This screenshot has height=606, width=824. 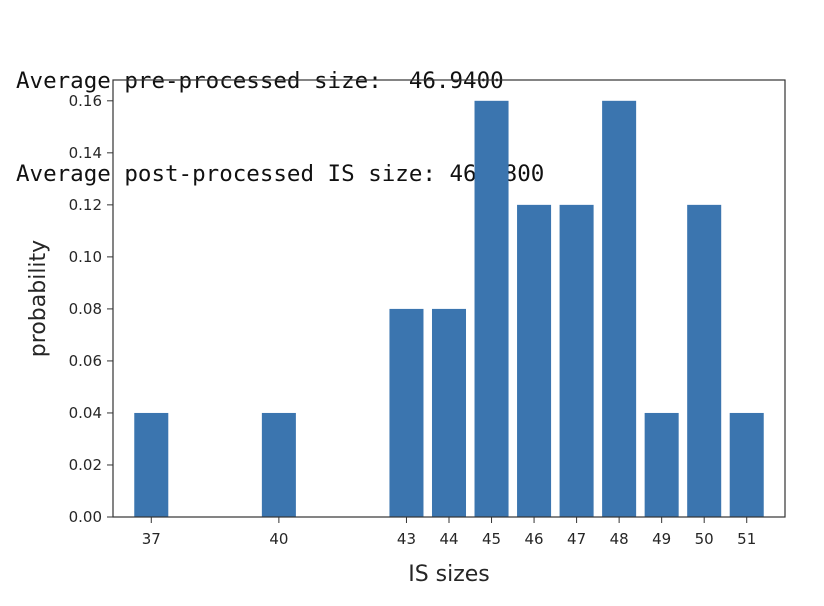 I want to click on y-tick-label: 0.06, so click(x=85, y=361).